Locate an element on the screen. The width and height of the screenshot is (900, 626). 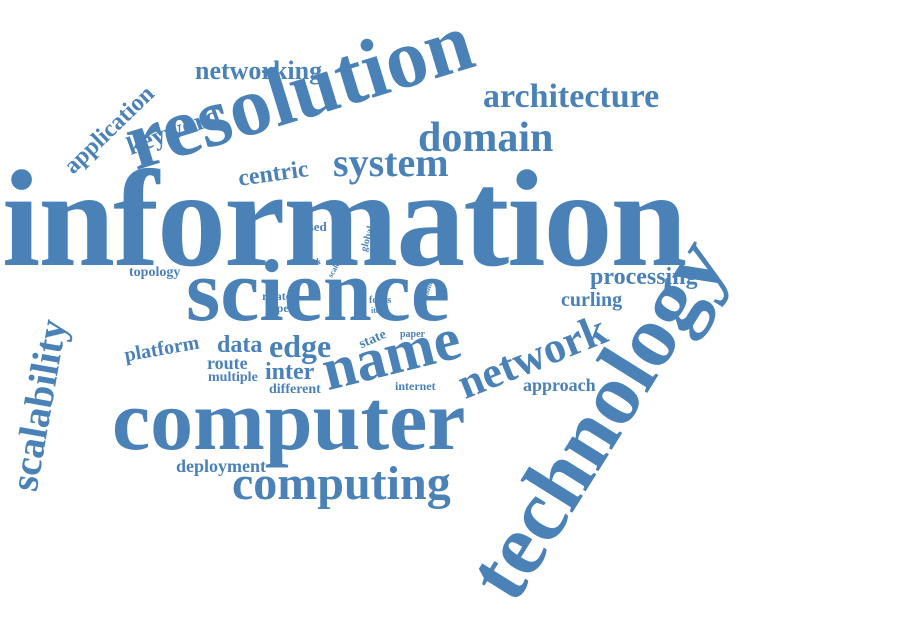
word-inter: inter is located at coordinates (290, 372).